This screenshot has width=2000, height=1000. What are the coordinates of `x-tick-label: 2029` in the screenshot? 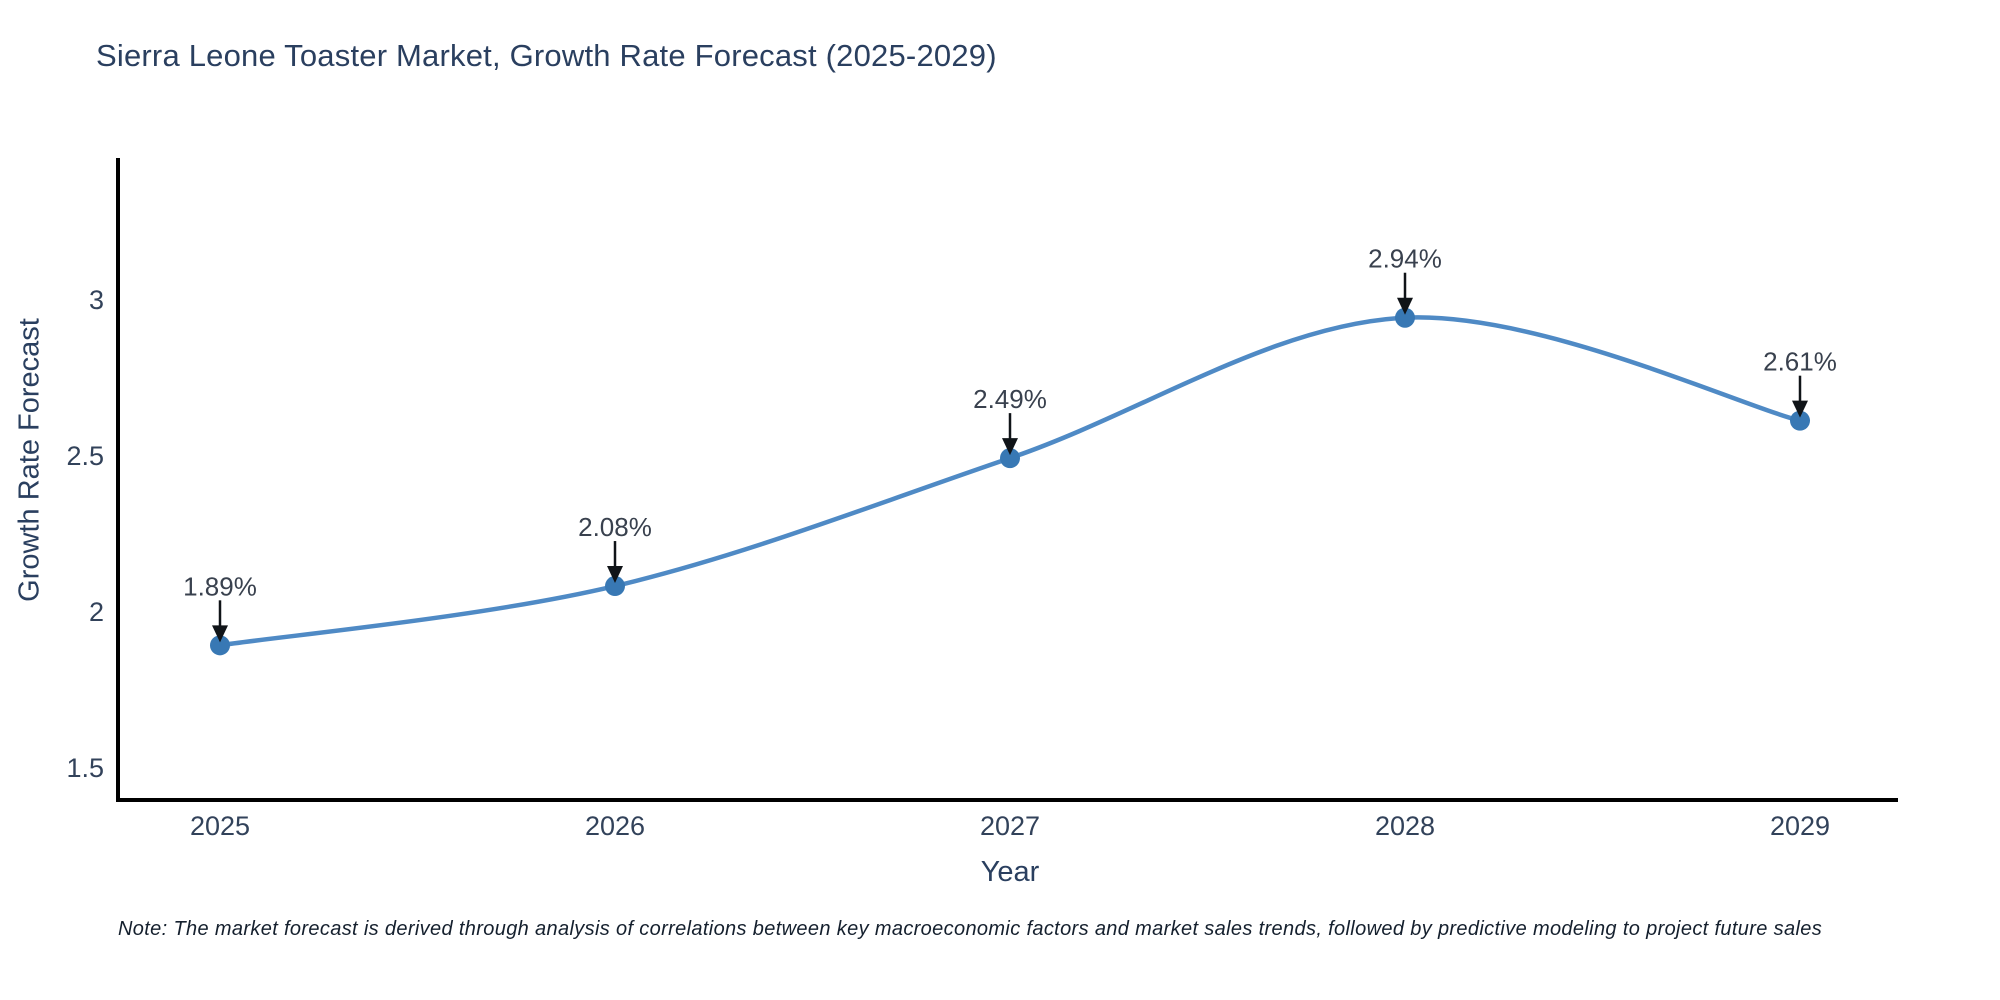 It's located at (1800, 826).